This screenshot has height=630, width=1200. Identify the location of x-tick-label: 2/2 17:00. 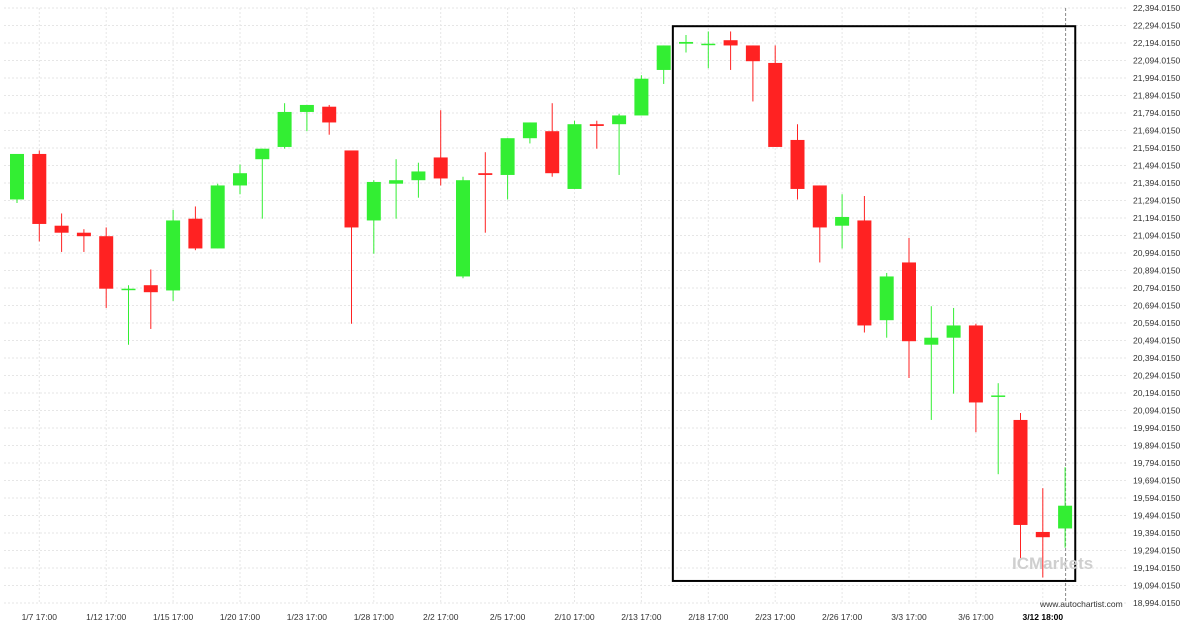
(441, 617).